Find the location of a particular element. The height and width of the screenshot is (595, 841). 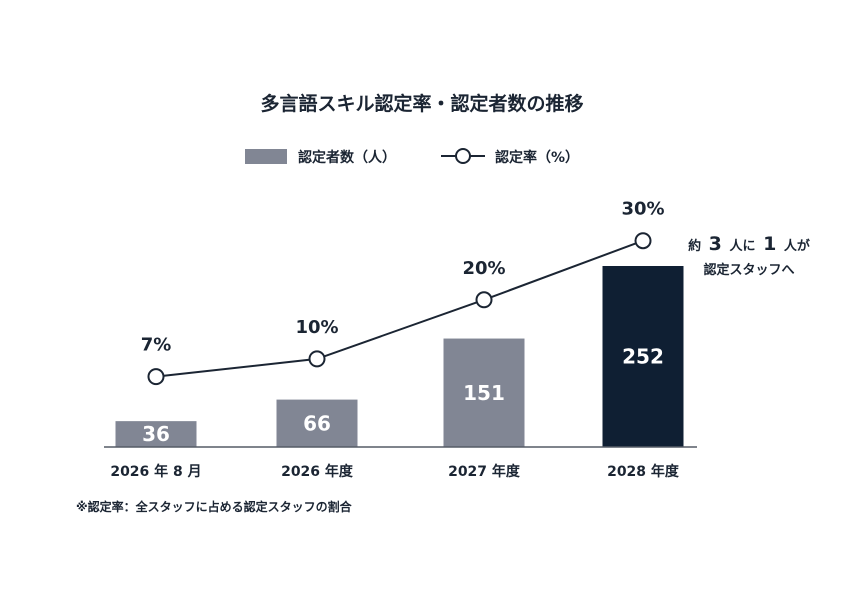

annotation-suffix: 人が is located at coordinates (797, 246).